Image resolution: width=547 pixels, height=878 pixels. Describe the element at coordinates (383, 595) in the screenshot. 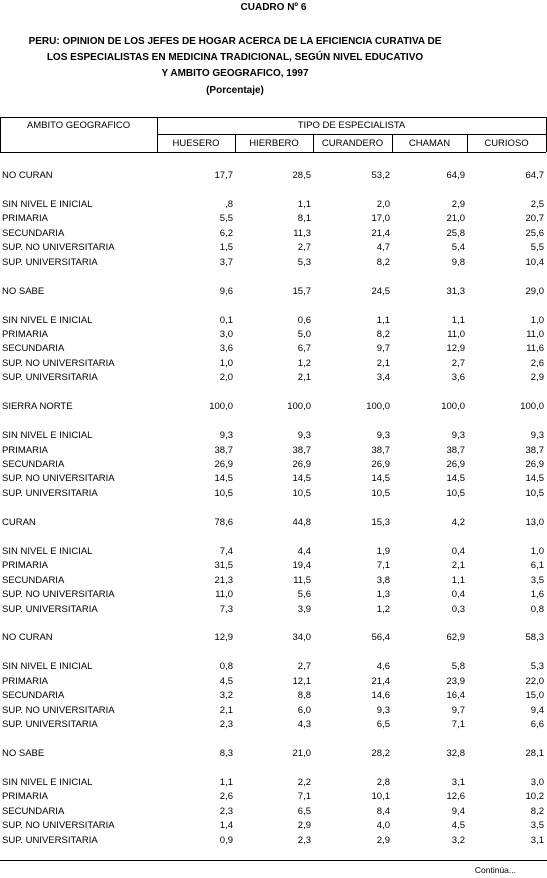

I see `cell-value: 1,3` at that location.